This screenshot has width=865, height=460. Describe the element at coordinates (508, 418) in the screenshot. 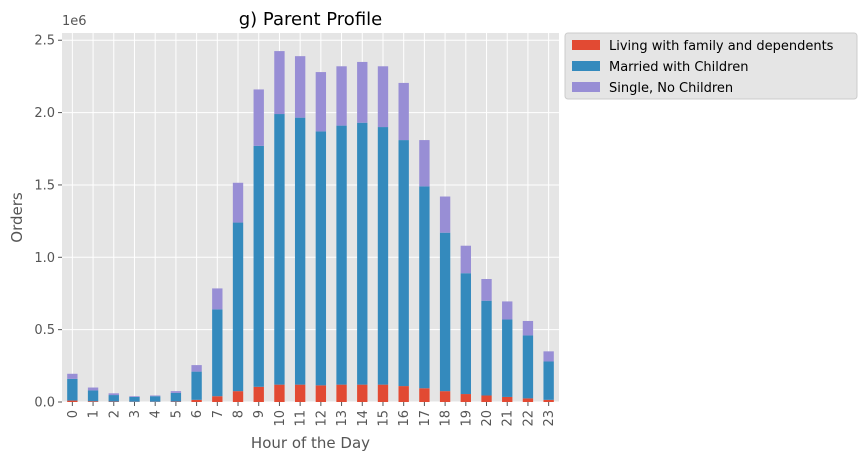

I see `x-tick-label: 21` at that location.